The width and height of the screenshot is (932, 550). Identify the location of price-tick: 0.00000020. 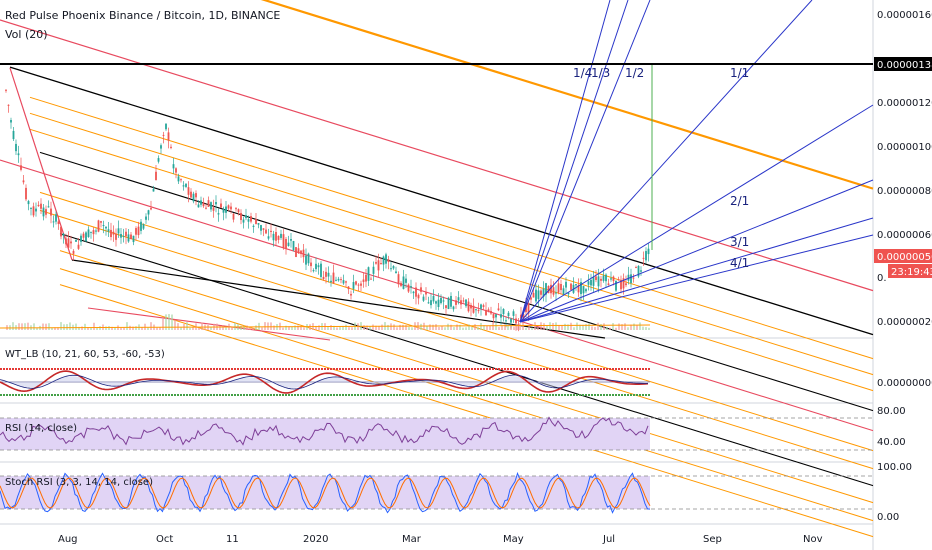
(904, 322).